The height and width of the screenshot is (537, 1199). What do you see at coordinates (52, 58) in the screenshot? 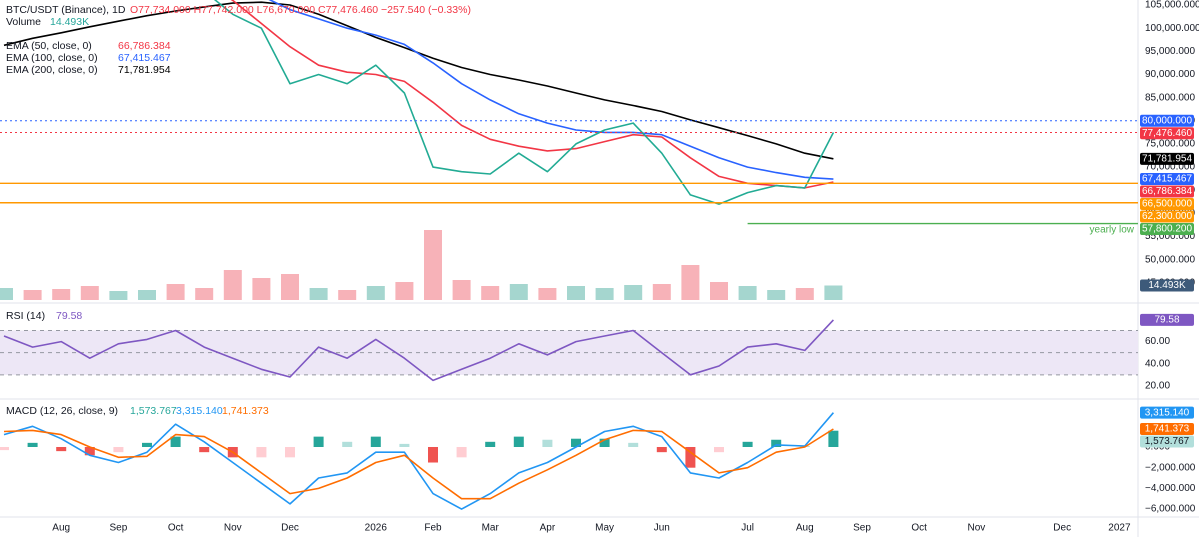
I see `legend-entry: EMA (100, close, 0)` at bounding box center [52, 58].